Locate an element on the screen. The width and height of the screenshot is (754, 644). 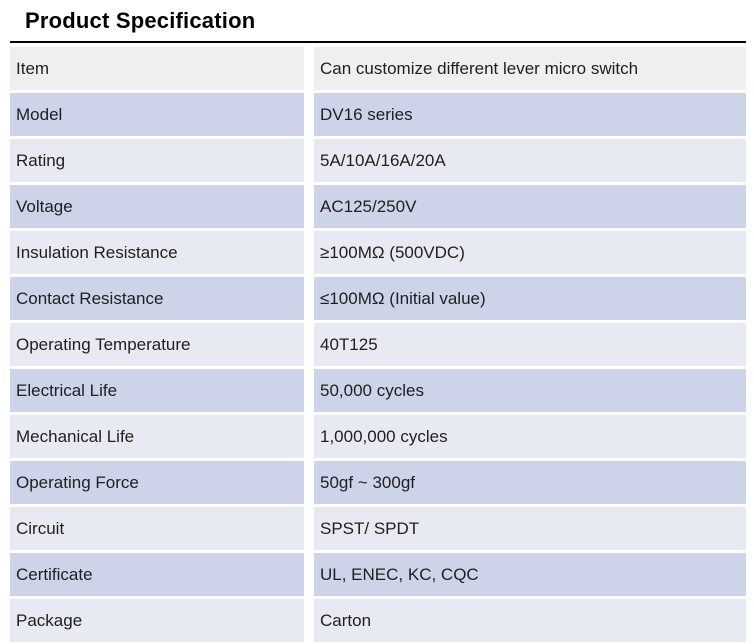
spec-label: Voltage is located at coordinates (157, 206).